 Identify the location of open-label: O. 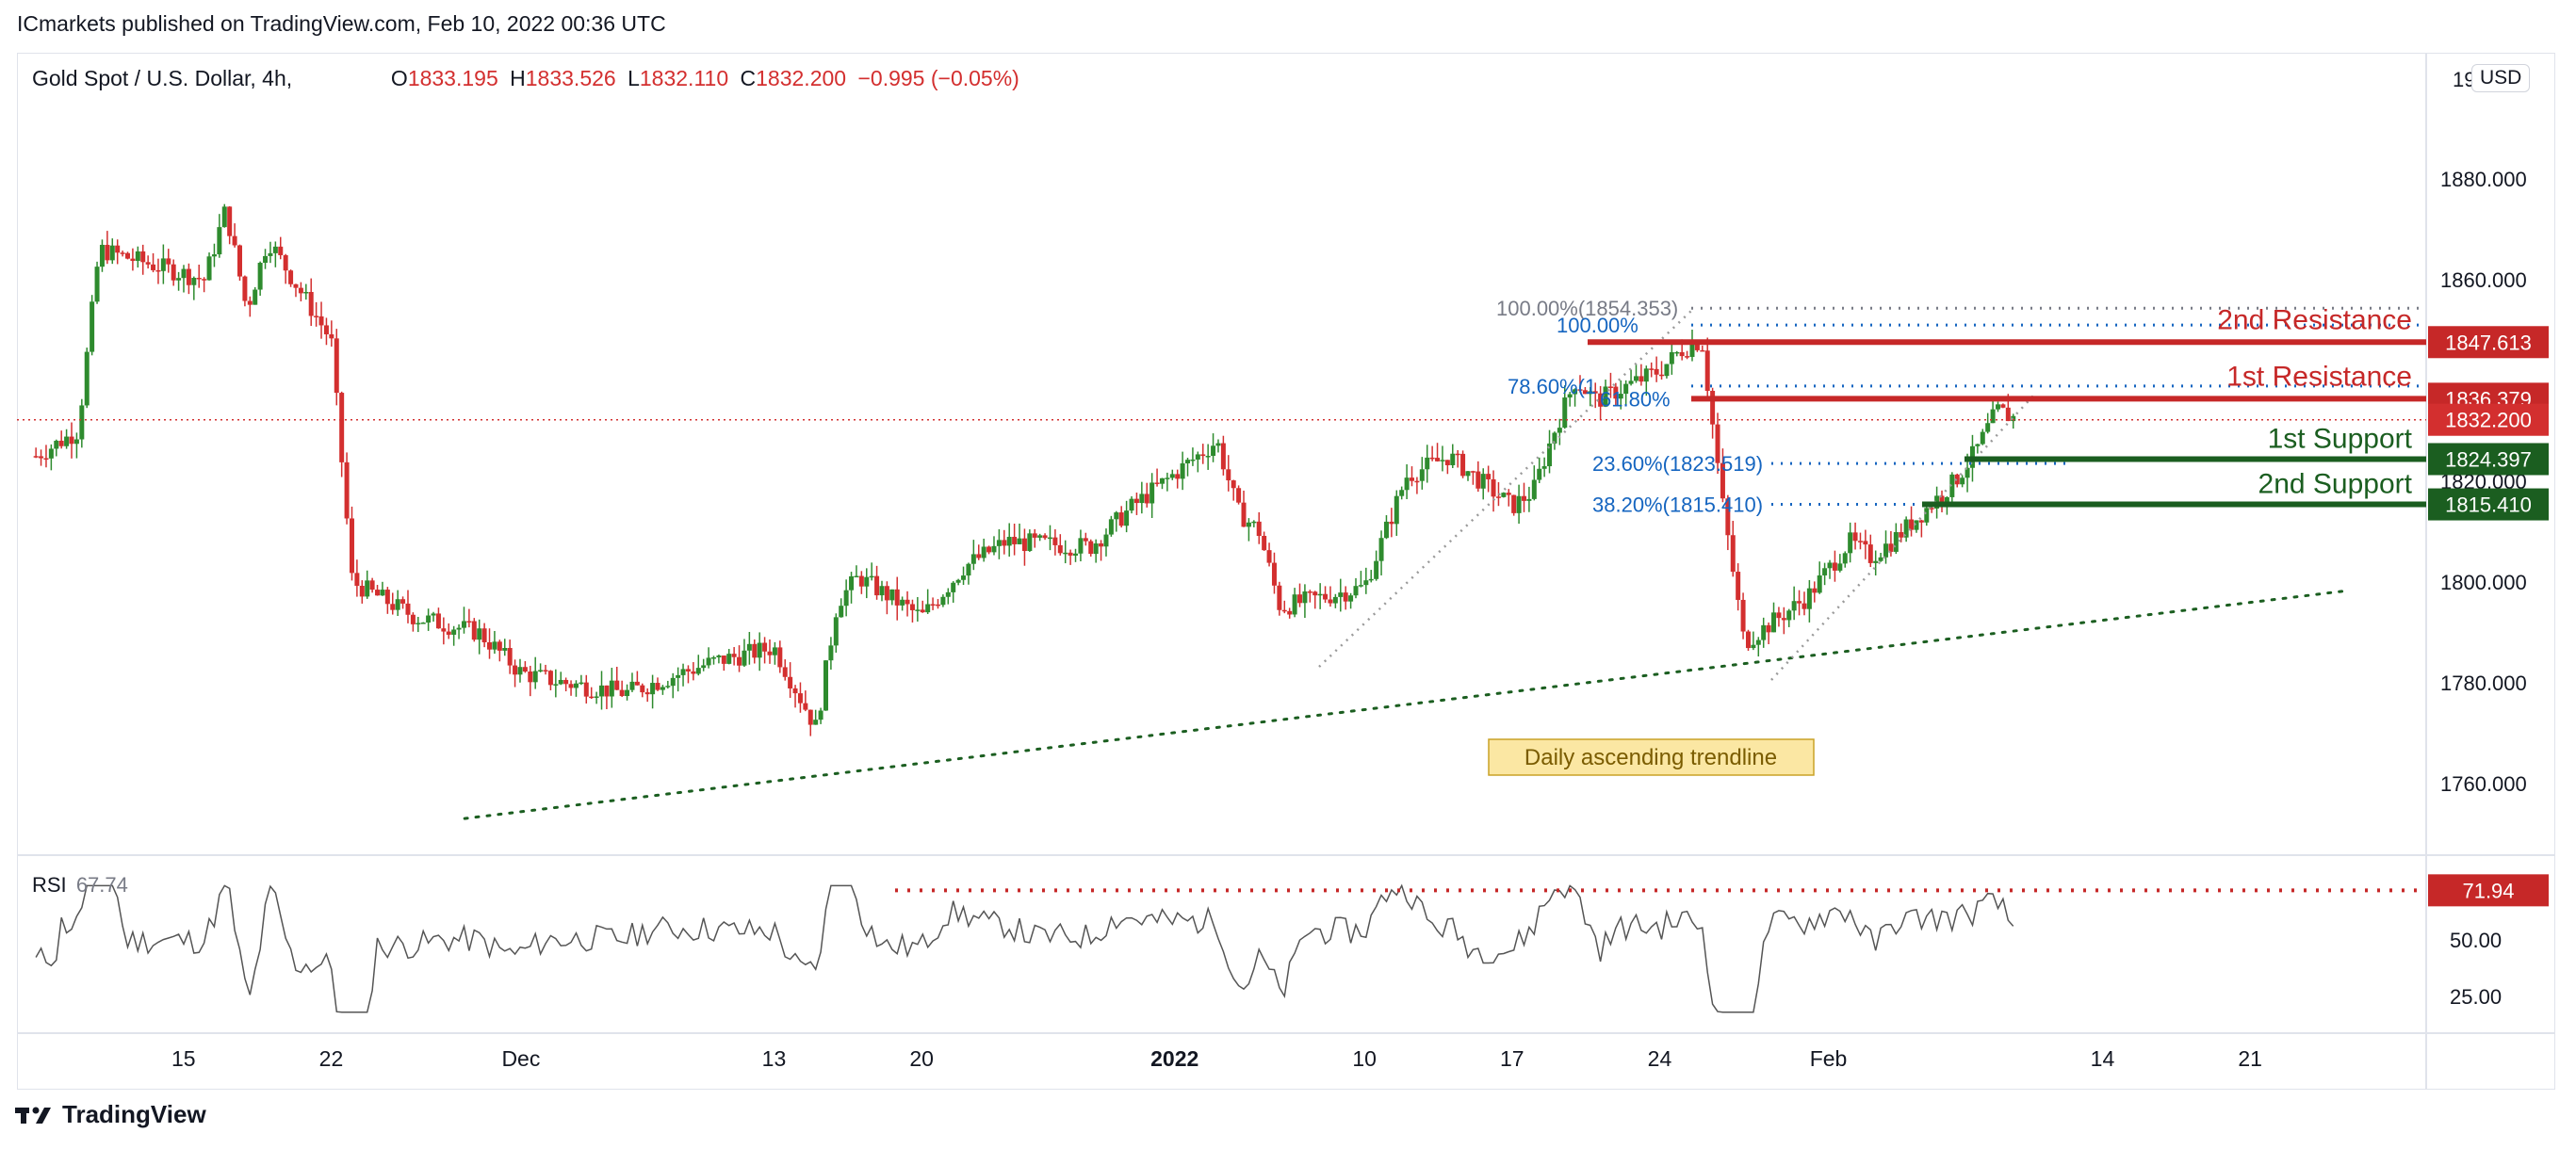
(399, 78).